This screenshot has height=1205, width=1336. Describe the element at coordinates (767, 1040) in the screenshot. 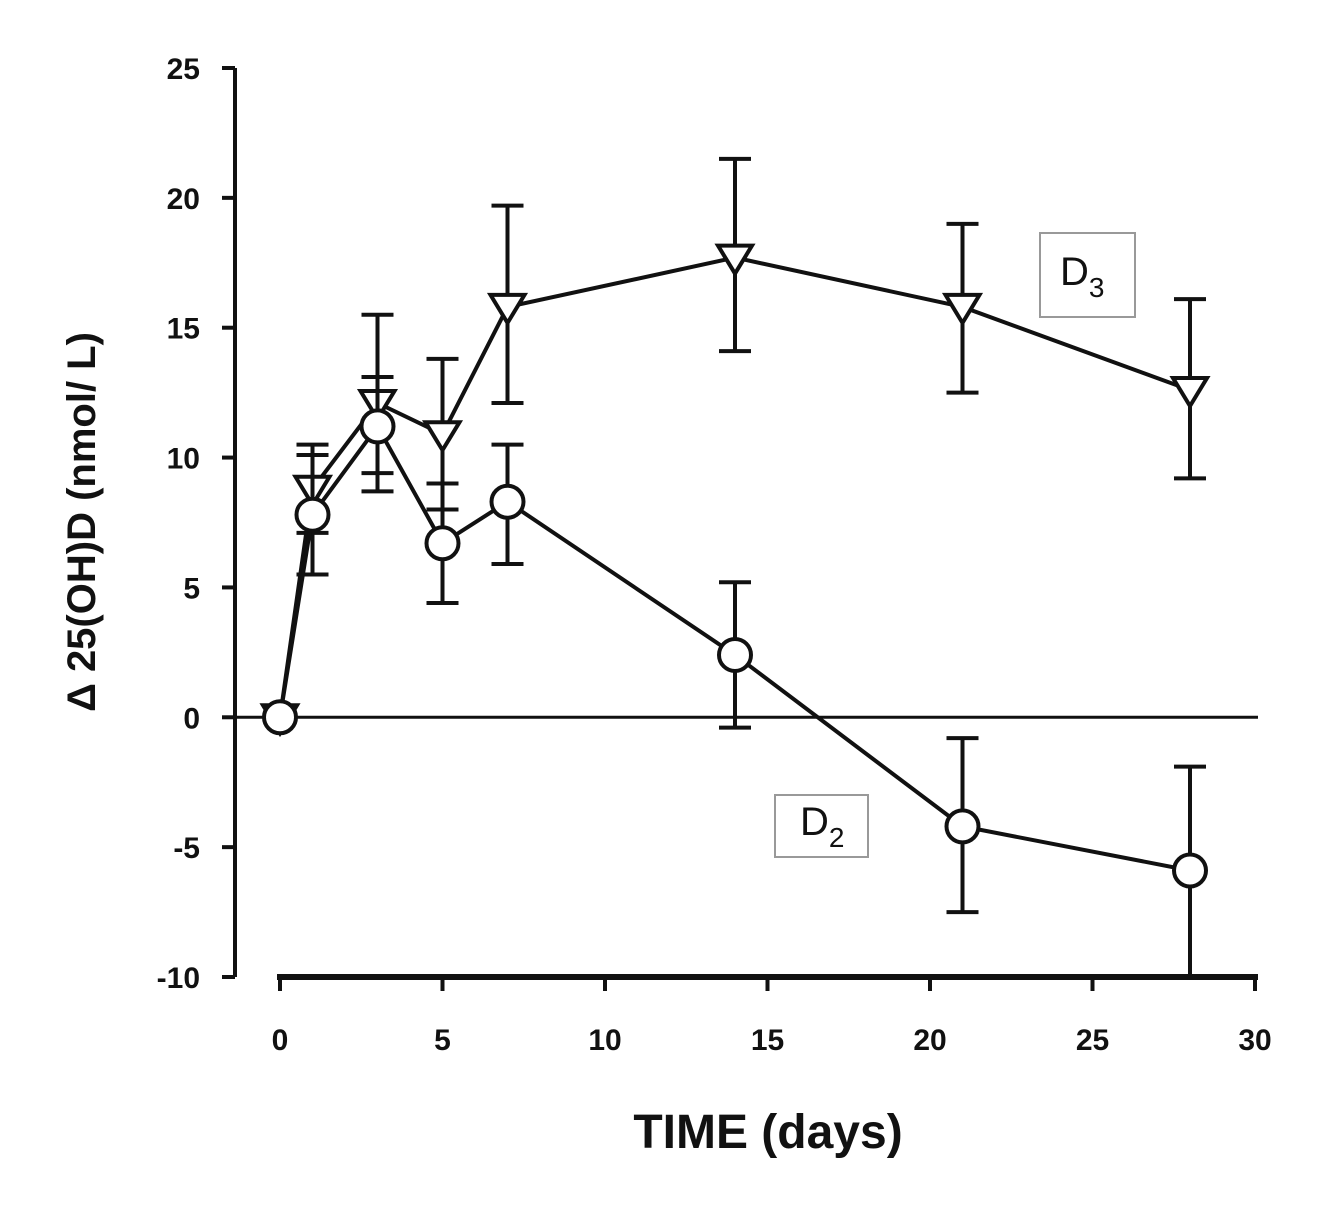

I see `x-tick-label: 15` at that location.